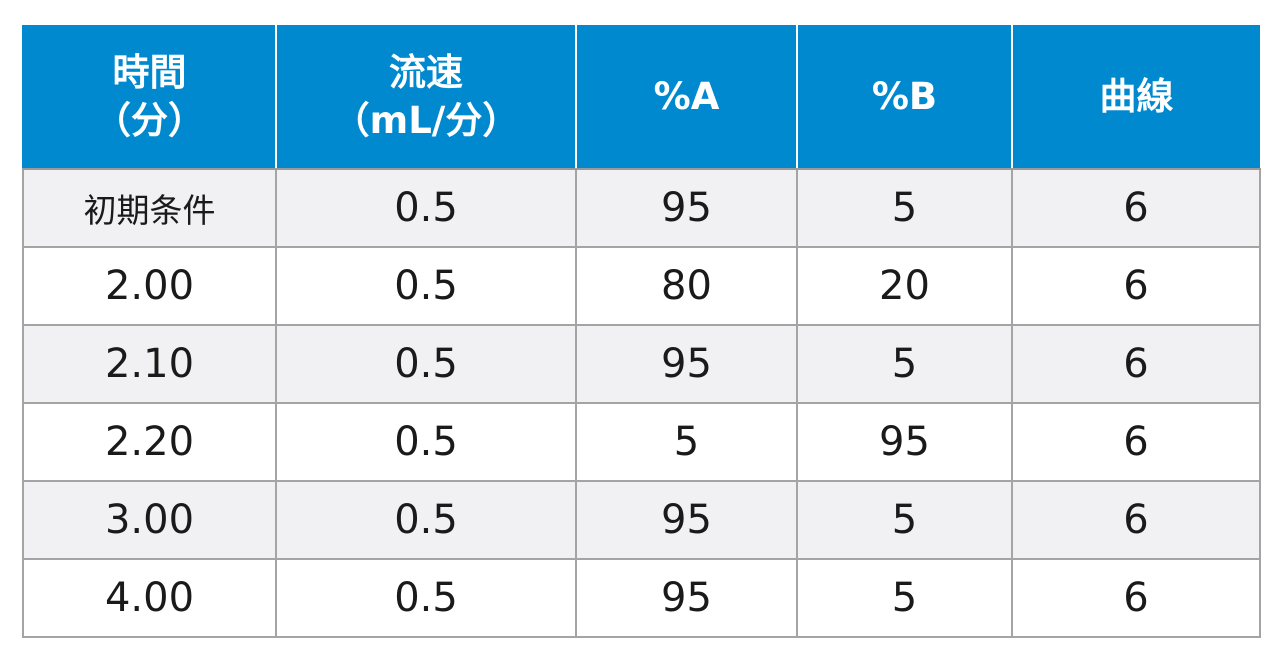 The image size is (1280, 672). What do you see at coordinates (904, 286) in the screenshot?
I see `cell-percent-b: 20` at bounding box center [904, 286].